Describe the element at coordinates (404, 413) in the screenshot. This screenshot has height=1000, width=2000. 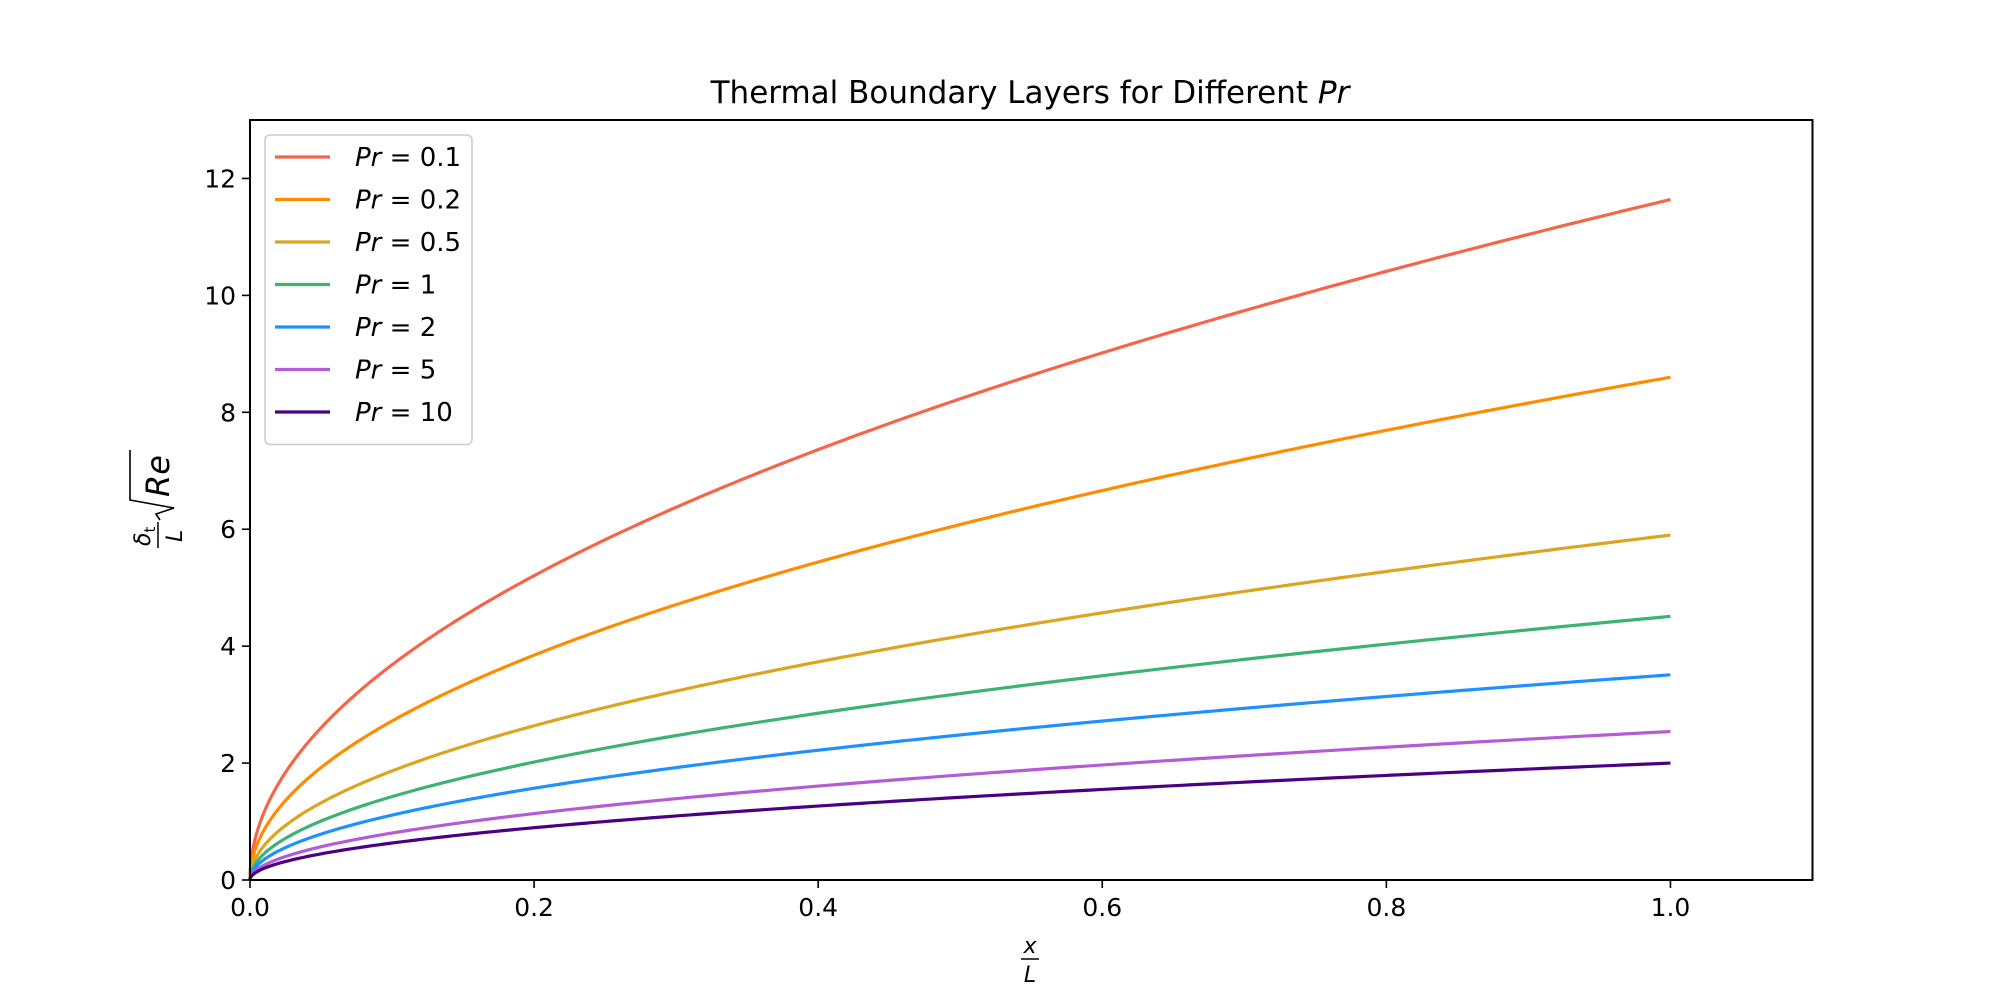
I see `legend-label-6: Pr = 10` at that location.